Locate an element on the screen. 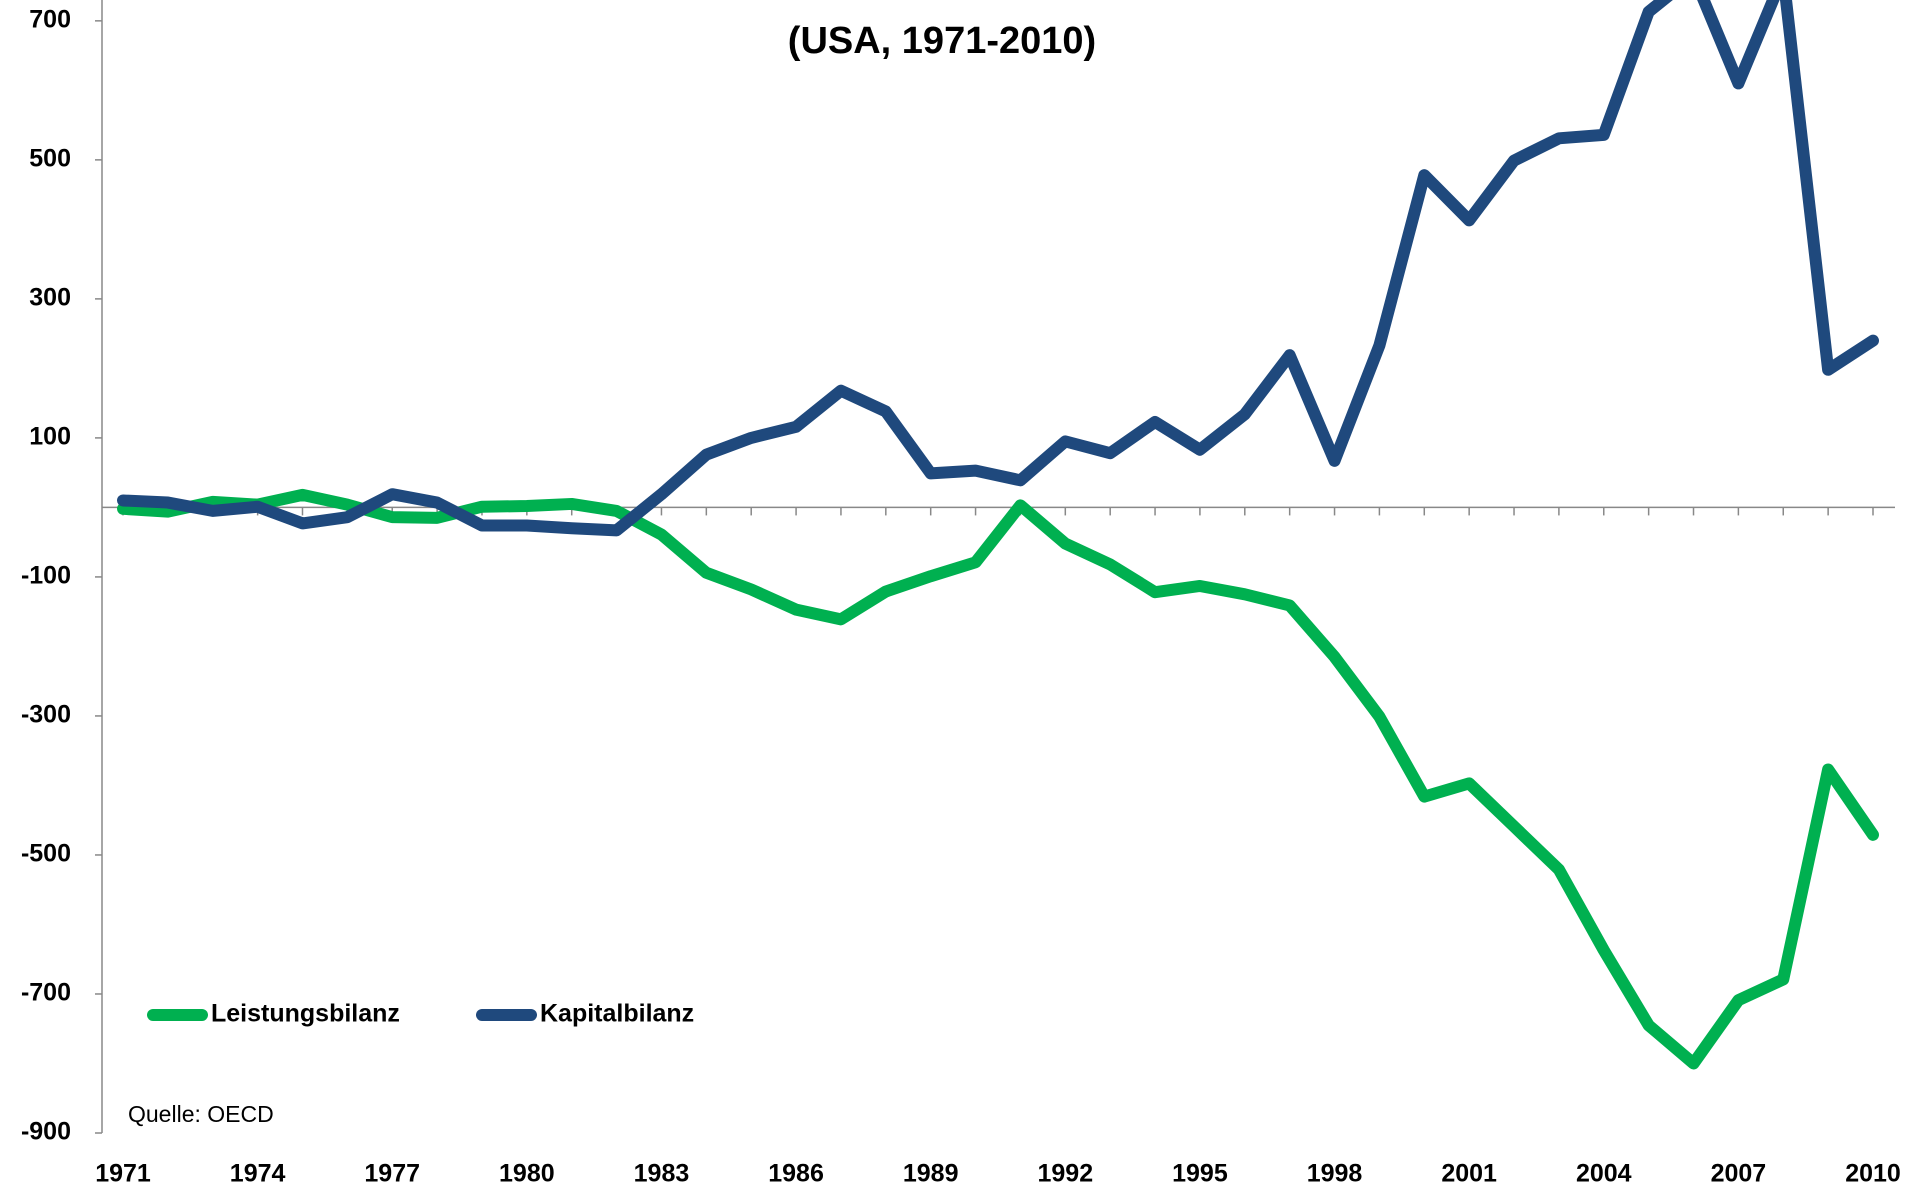  x-tick-label: 2010 is located at coordinates (1873, 1174).